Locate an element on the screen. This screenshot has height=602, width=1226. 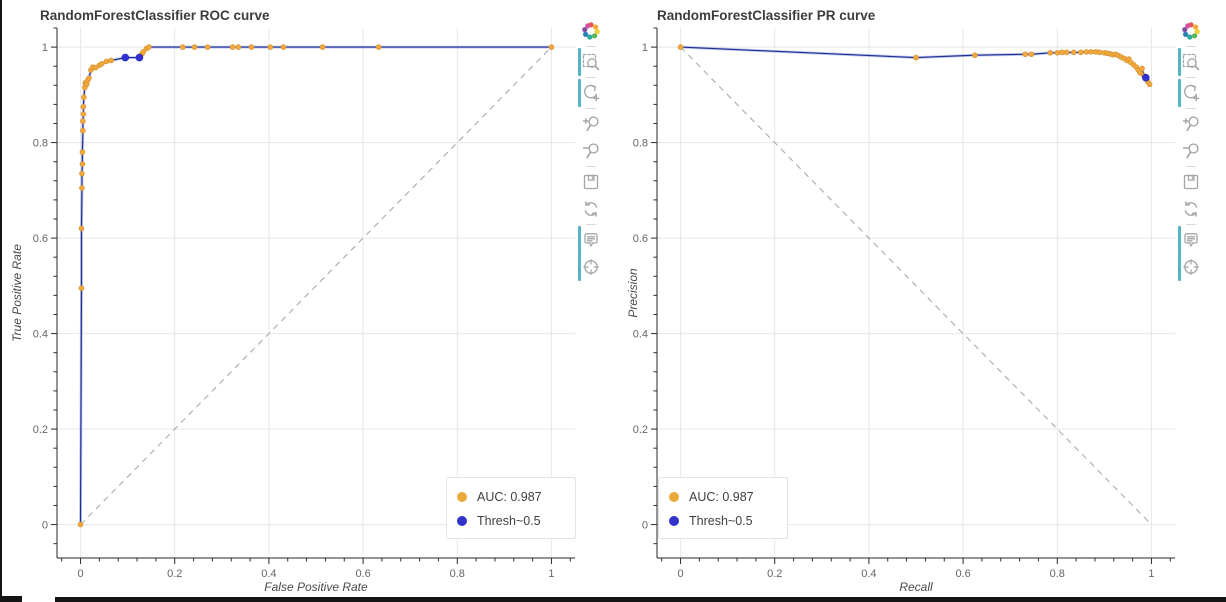
x-tick-label: 0.4 is located at coordinates (268, 574).